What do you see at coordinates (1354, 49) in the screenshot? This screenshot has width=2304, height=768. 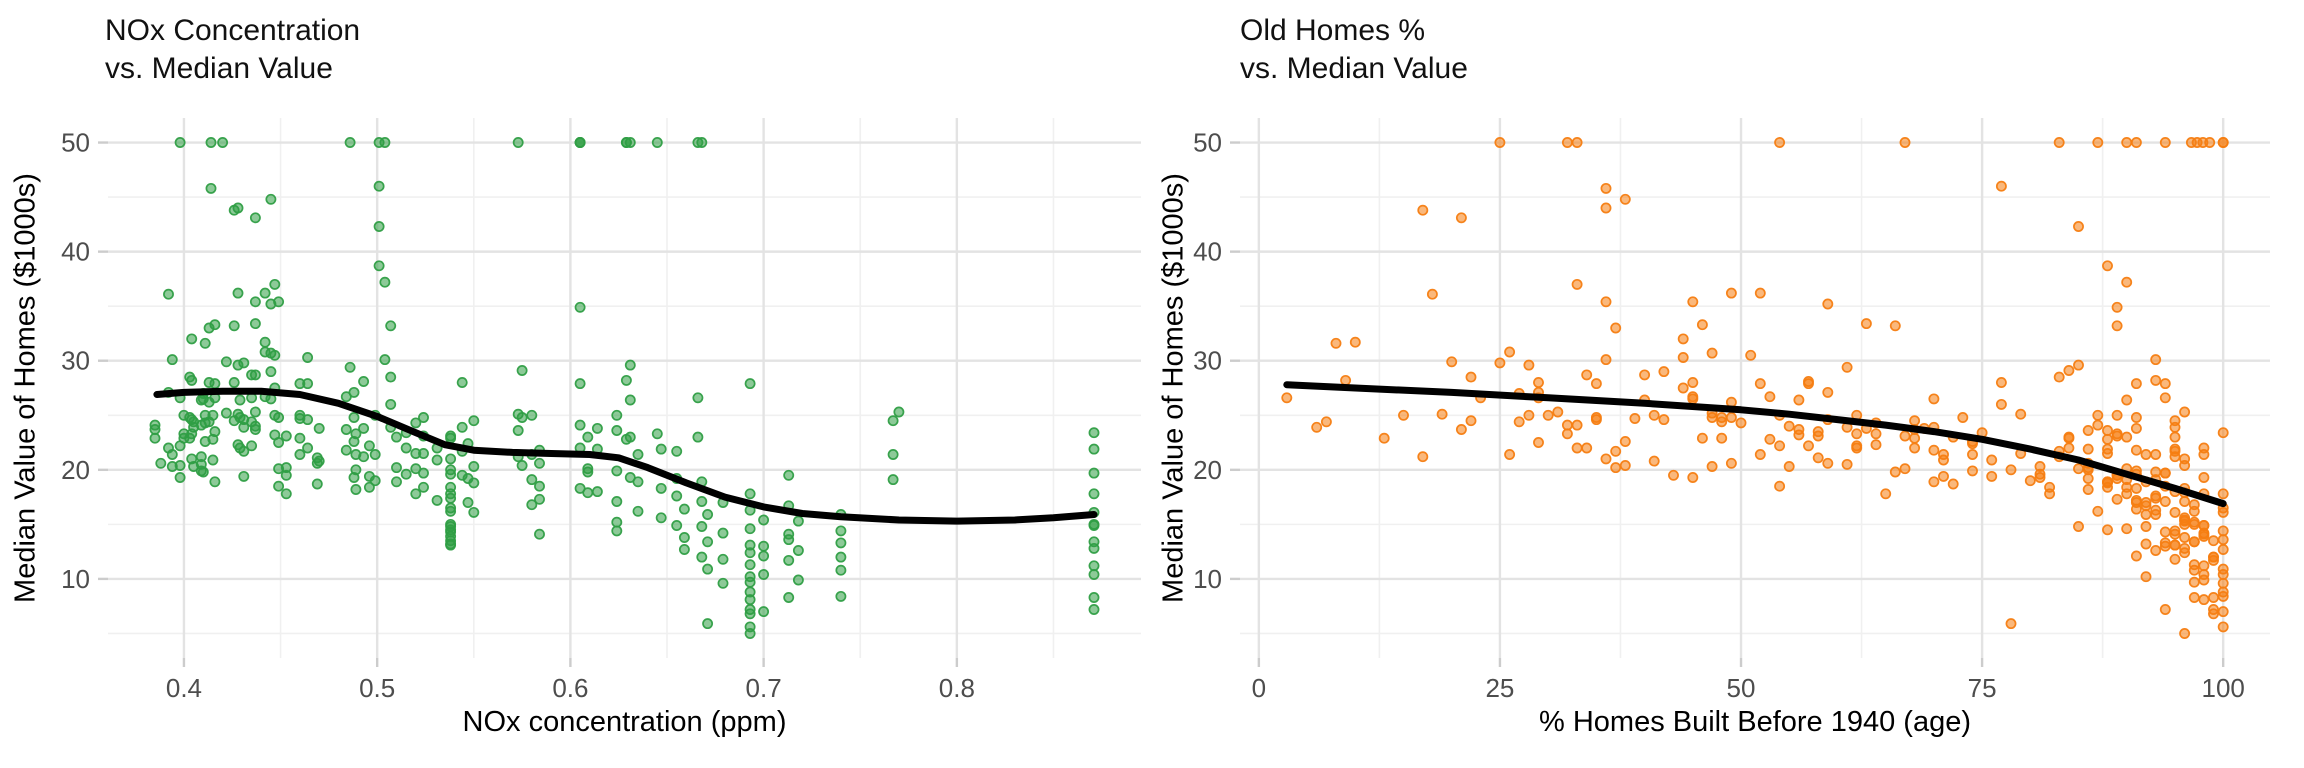 I see `panel-title-age: Old Homes % vs. Median Value` at bounding box center [1354, 49].